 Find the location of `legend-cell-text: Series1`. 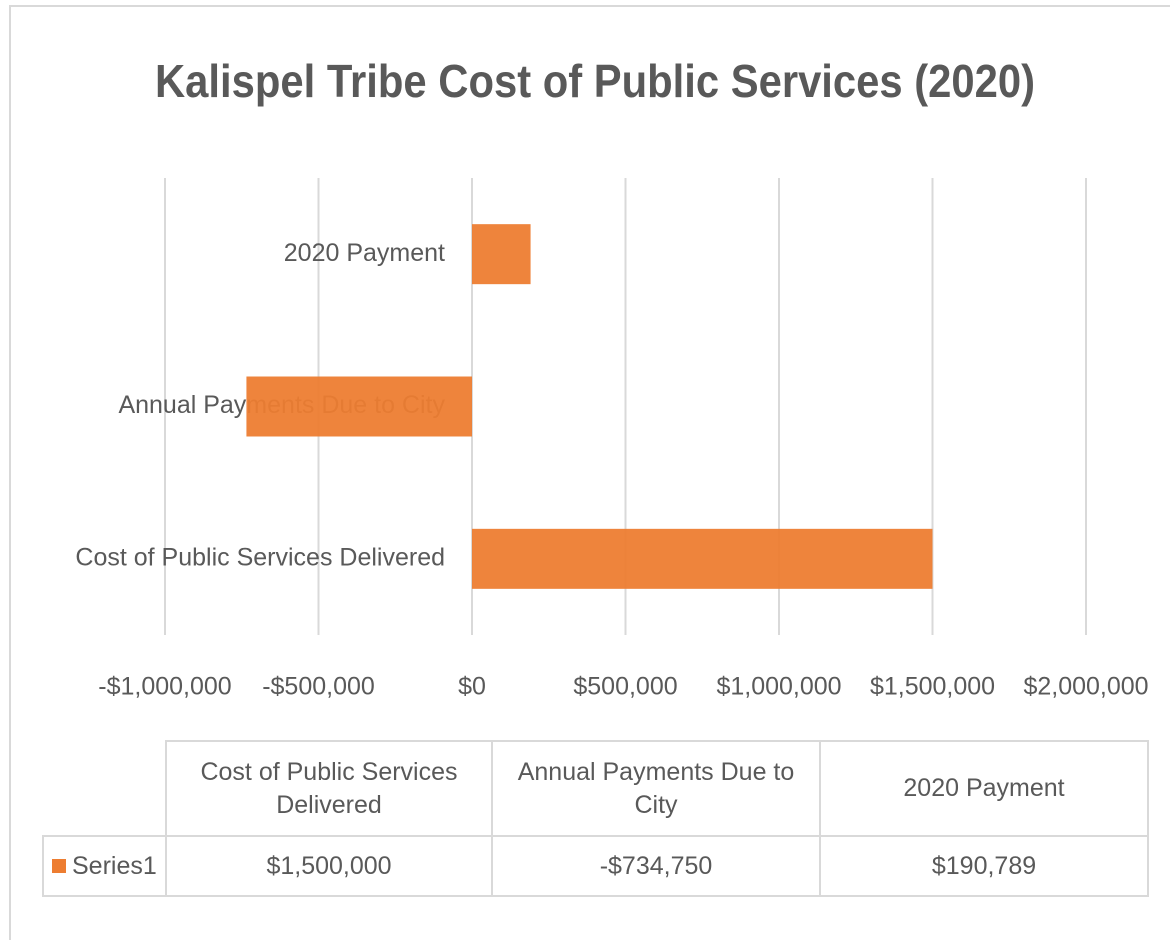

legend-cell-text: Series1 is located at coordinates (114, 865).